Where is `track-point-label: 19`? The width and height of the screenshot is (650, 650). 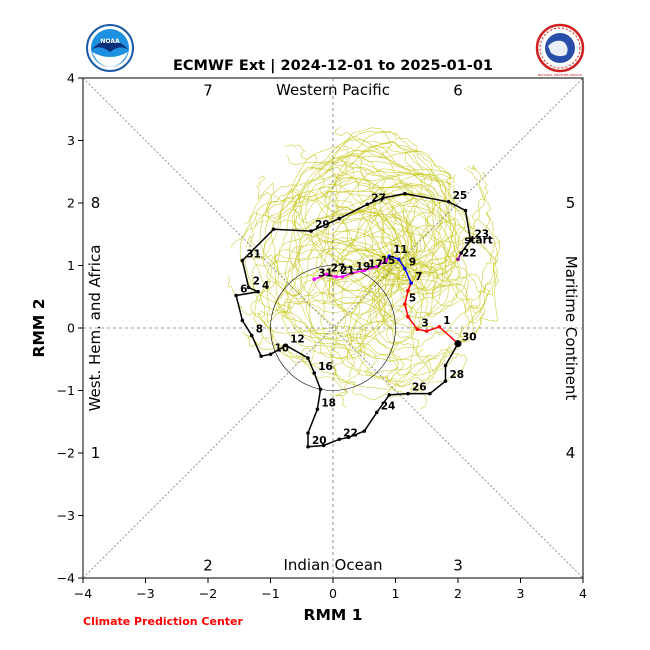 track-point-label: 19 is located at coordinates (363, 267).